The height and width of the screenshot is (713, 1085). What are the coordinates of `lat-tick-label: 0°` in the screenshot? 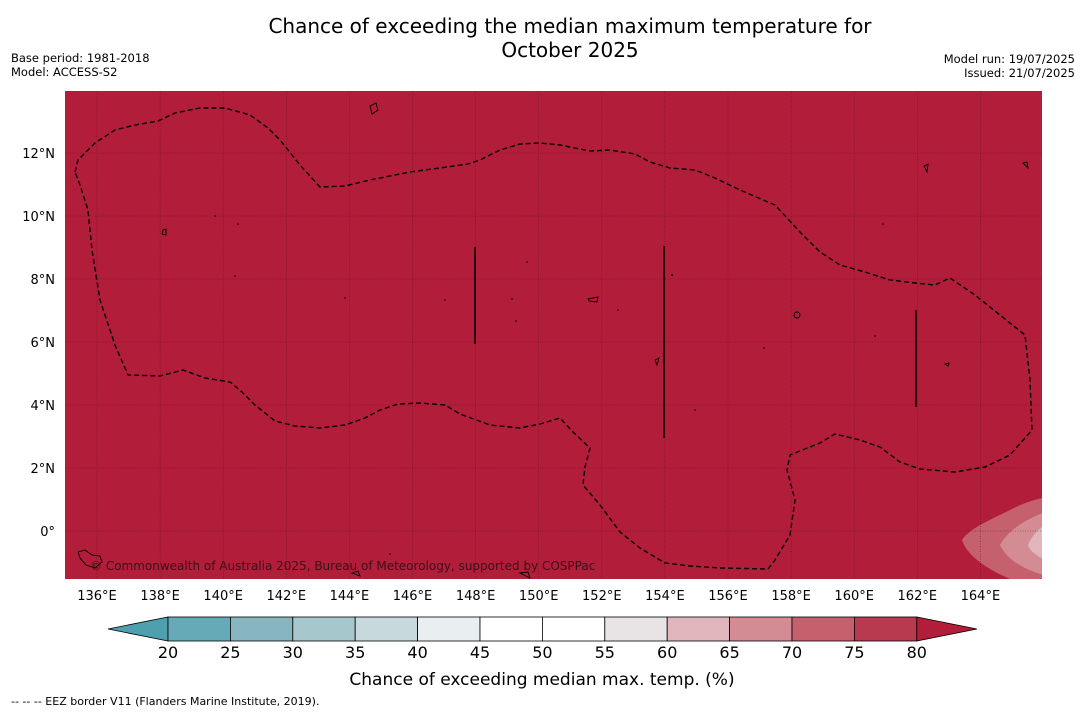 It's located at (47, 532).